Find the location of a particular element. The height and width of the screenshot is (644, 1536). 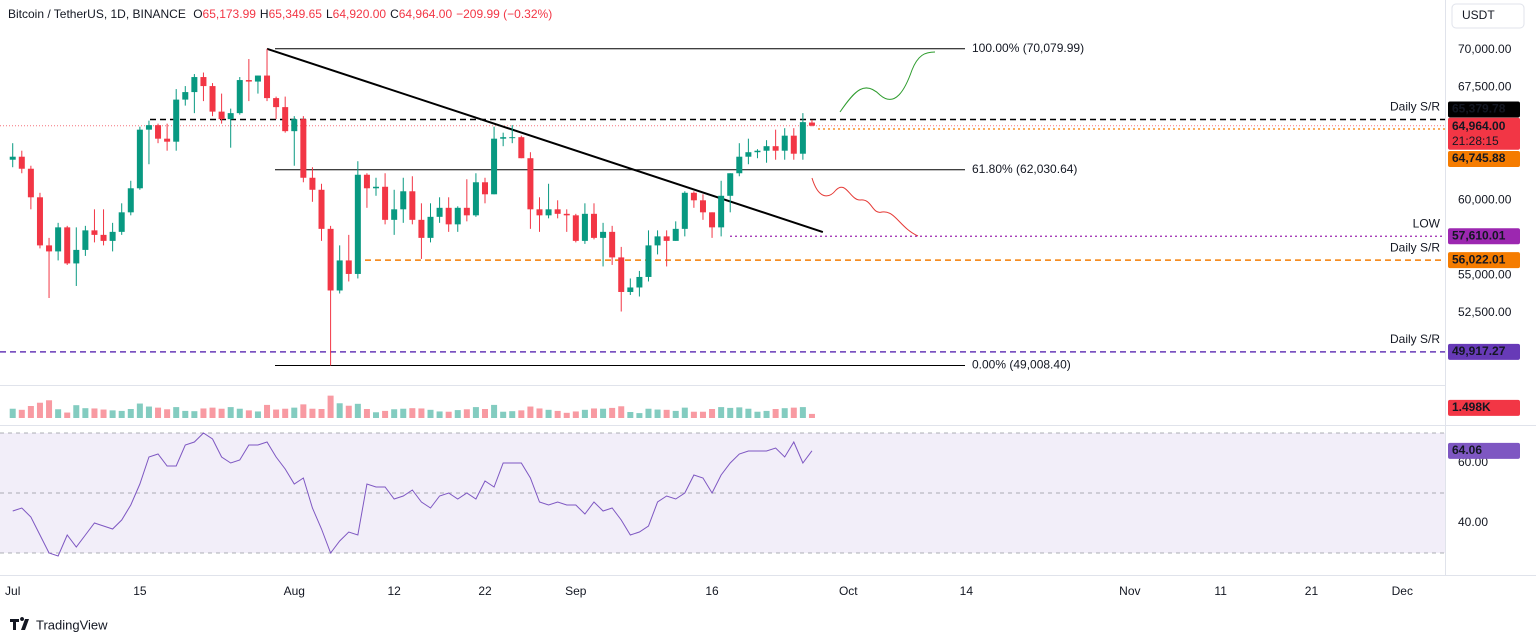

x-tick-label: Dec is located at coordinates (1402, 591).